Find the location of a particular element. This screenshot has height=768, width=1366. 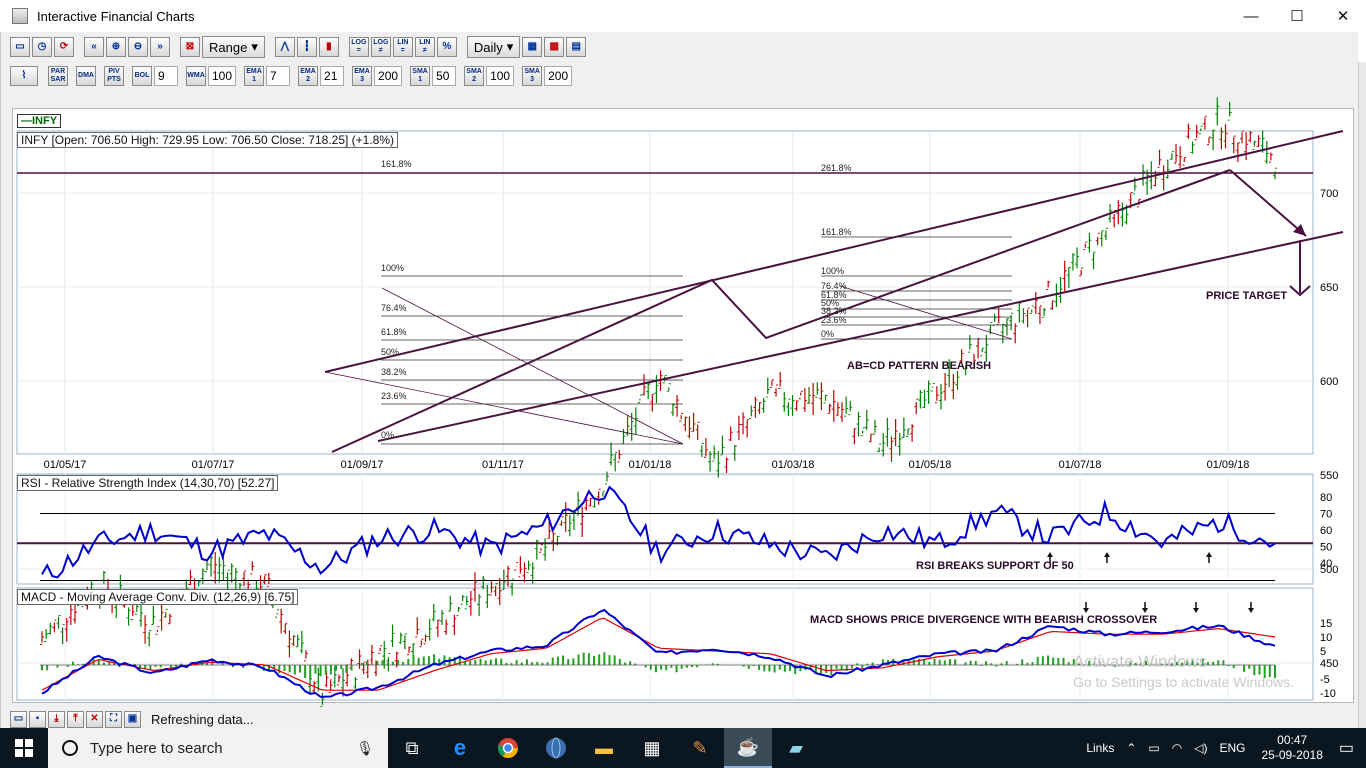

percent-icon: % is located at coordinates (446, 47).